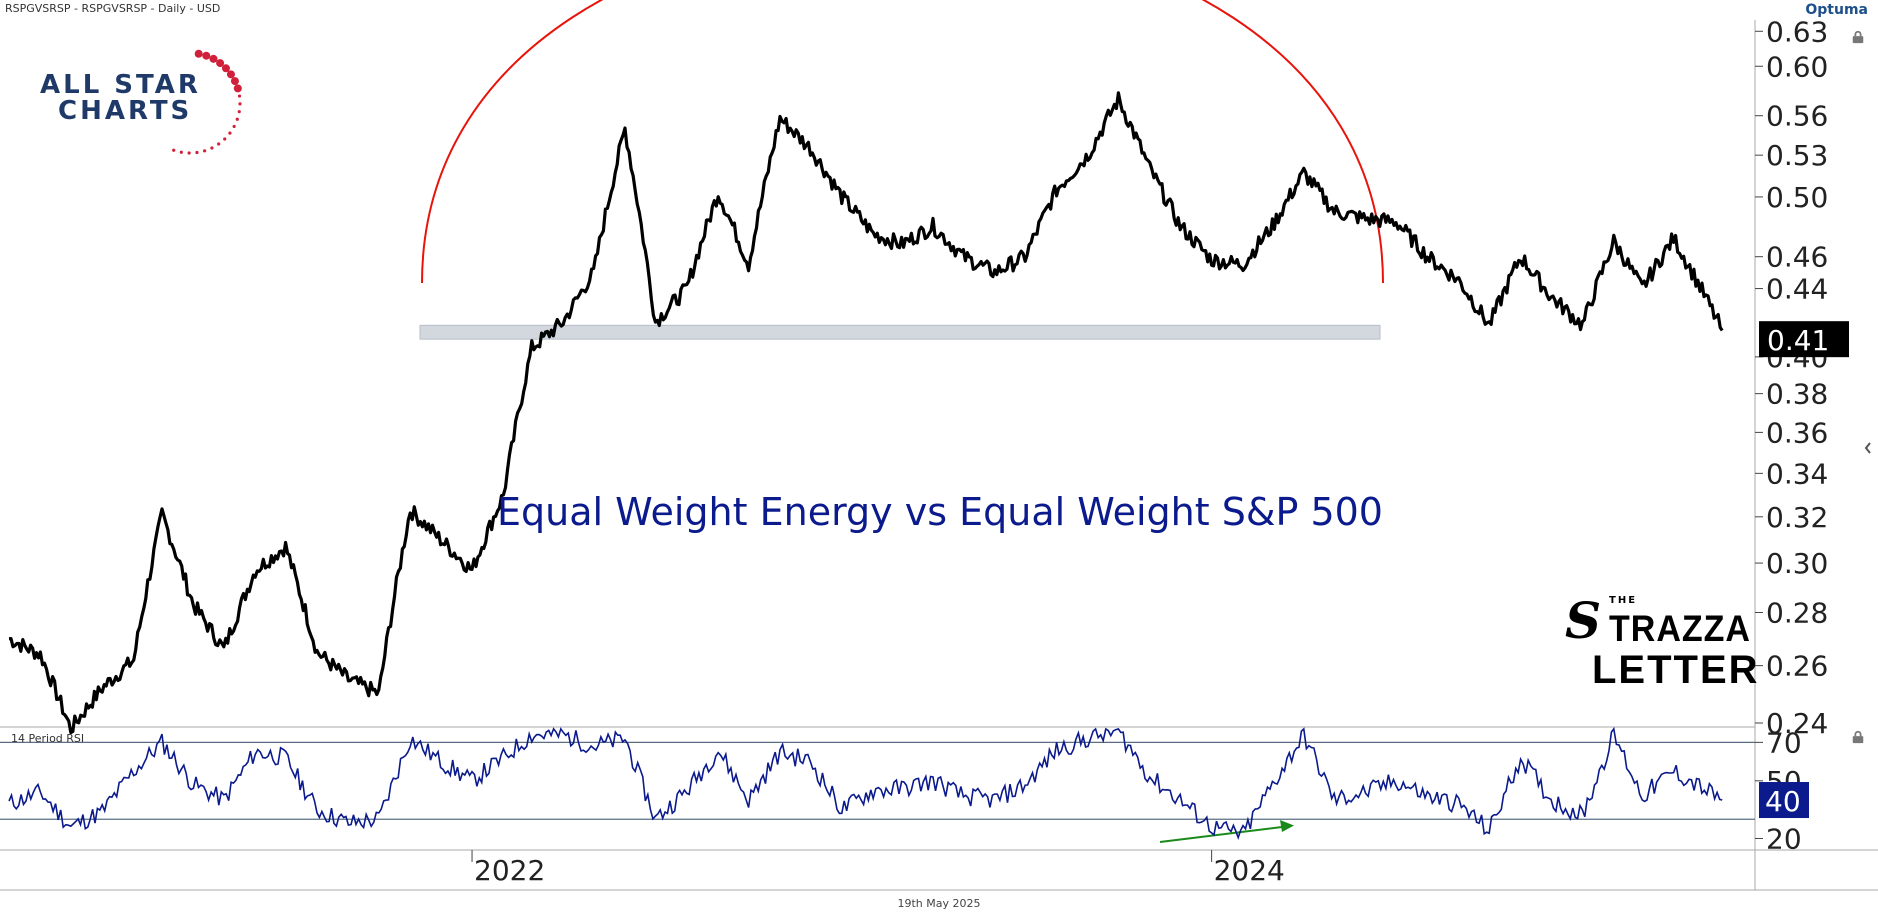 This screenshot has width=1878, height=924. What do you see at coordinates (1623, 600) in the screenshot?
I see `logo-the: THE` at bounding box center [1623, 600].